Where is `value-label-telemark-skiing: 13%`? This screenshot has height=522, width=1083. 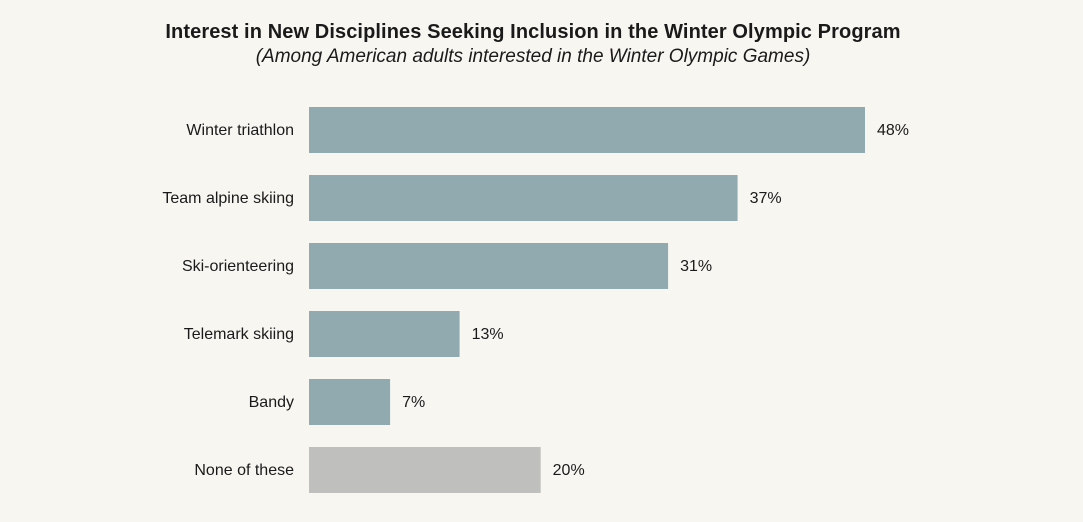 value-label-telemark-skiing: 13% is located at coordinates (488, 334).